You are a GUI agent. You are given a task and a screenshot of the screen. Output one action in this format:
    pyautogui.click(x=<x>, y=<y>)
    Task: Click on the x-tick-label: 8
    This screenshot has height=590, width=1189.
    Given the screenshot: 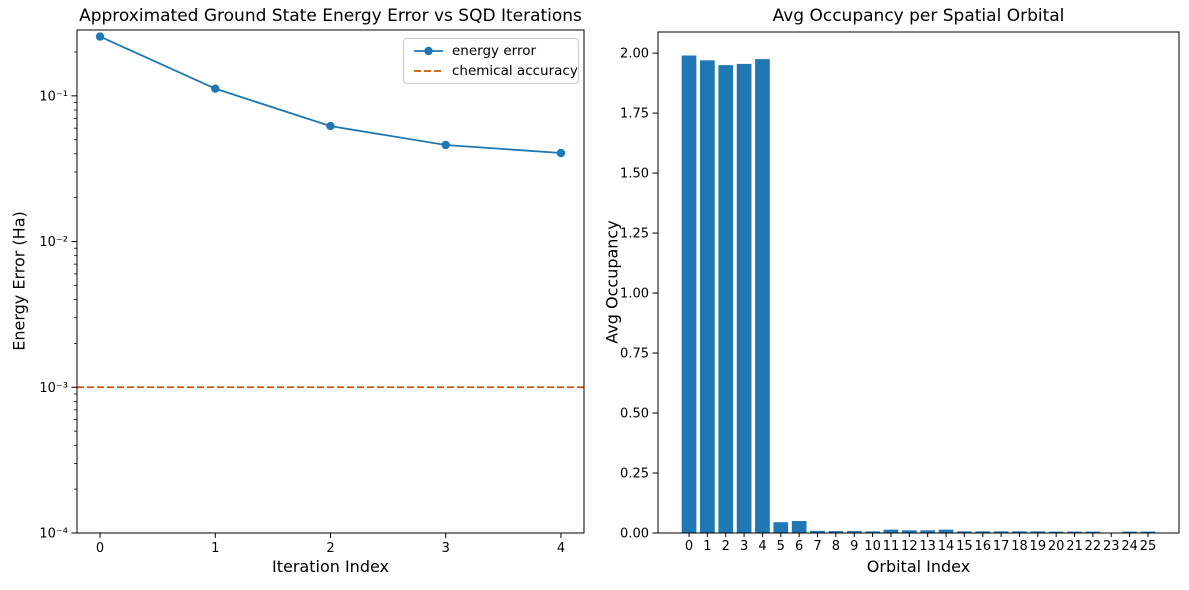 What is the action you would take?
    pyautogui.click(x=836, y=546)
    